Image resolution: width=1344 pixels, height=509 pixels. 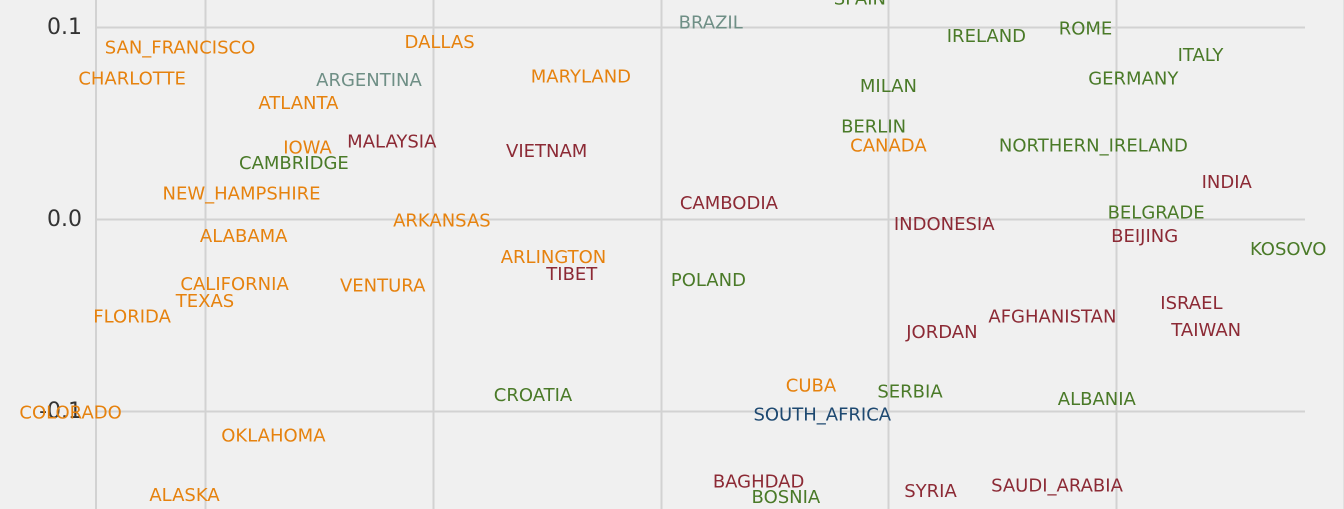 What do you see at coordinates (1057, 486) in the screenshot?
I see `point-label-saudi-arabia: SAUDI_ARABIA` at bounding box center [1057, 486].